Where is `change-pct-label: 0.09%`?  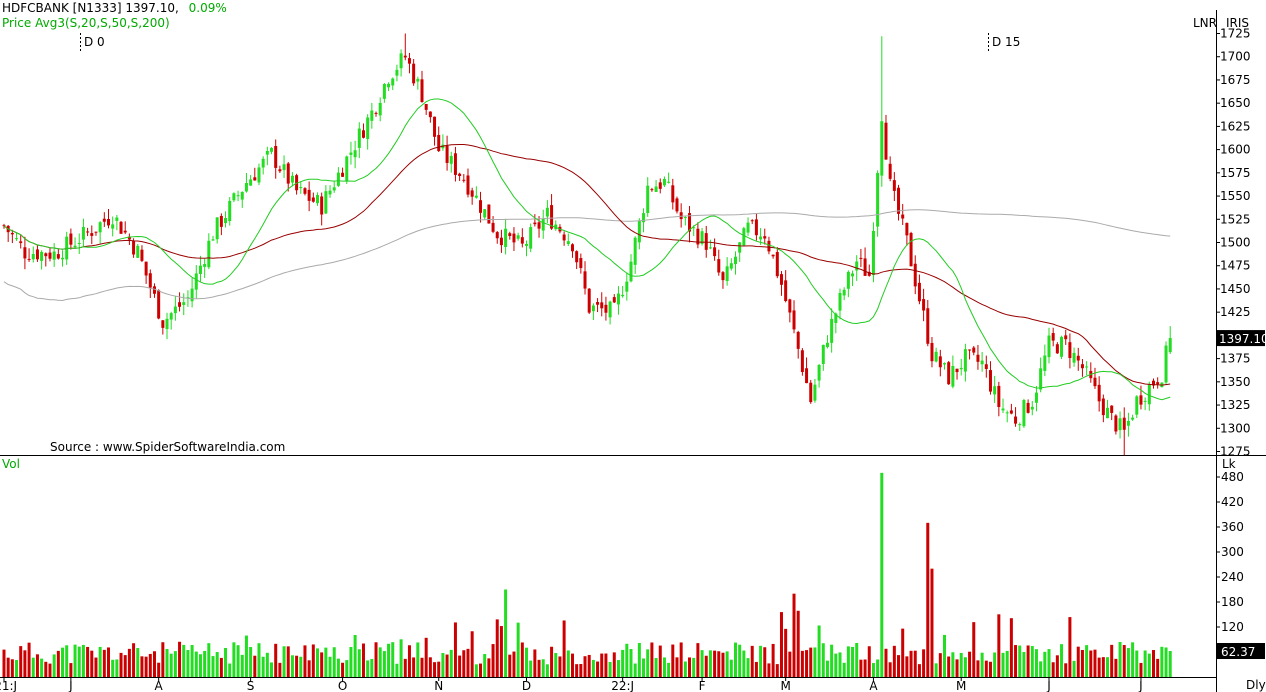
change-pct-label: 0.09% is located at coordinates (207, 8).